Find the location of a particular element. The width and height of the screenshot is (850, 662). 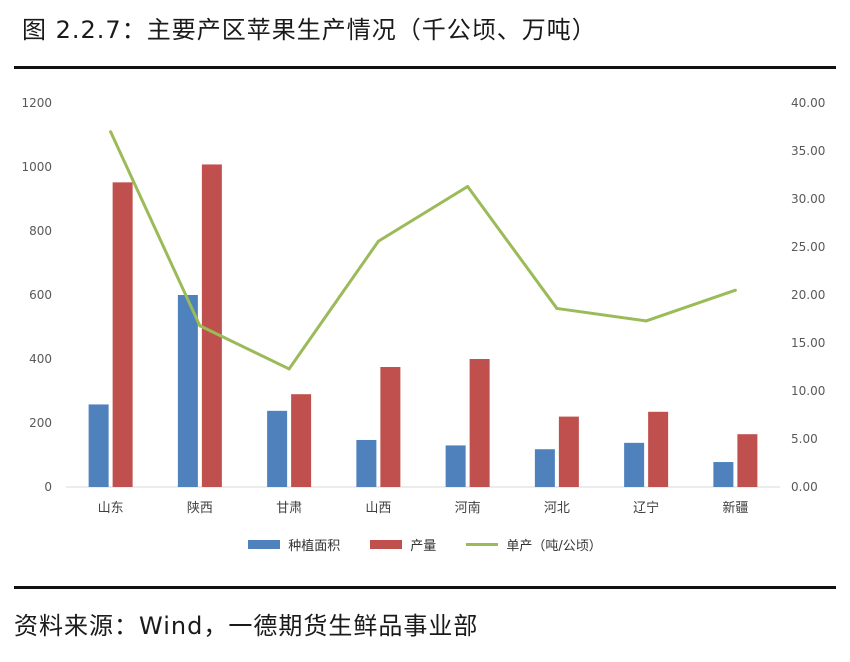

legend-item-yield: 单产（吨/公顷） is located at coordinates (534, 544).